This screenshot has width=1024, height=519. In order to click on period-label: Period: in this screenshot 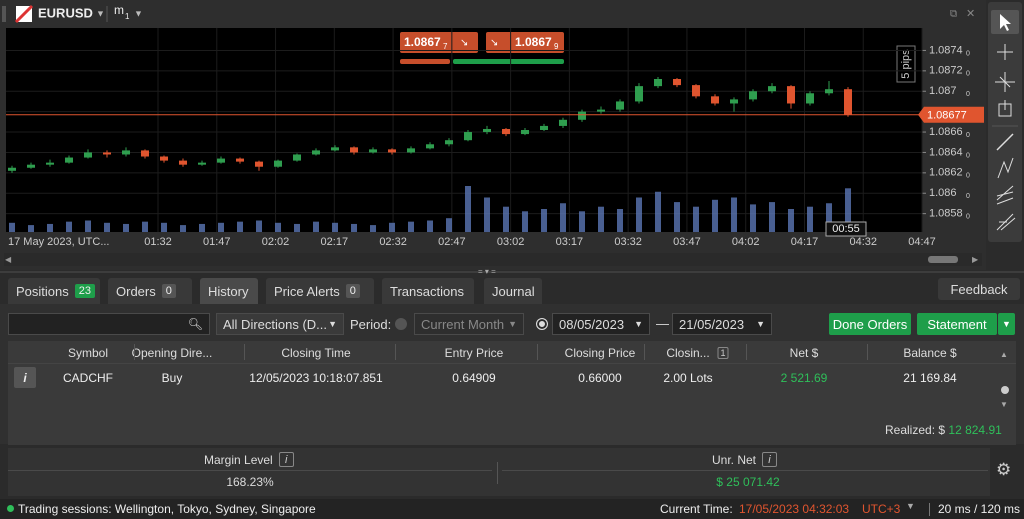, I will do `click(371, 324)`.